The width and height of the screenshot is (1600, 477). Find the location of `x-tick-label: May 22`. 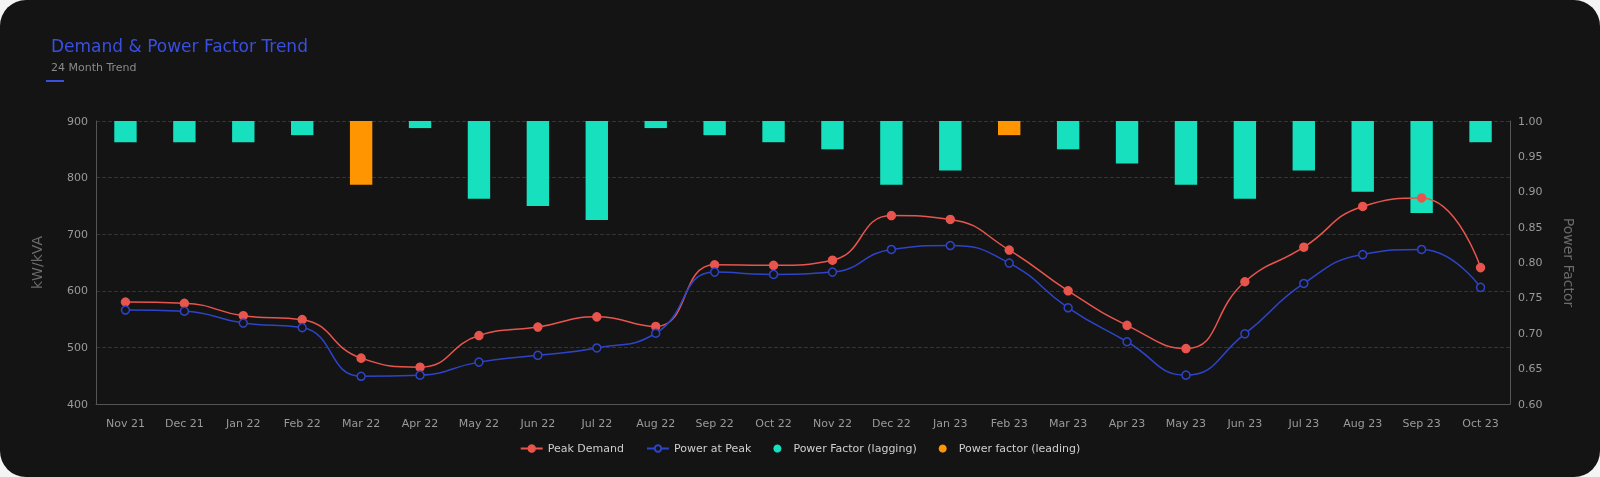

x-tick-label: May 22 is located at coordinates (479, 423).